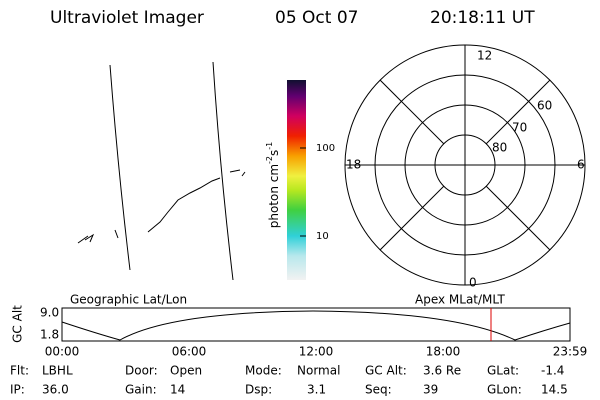 Image resolution: width=600 pixels, height=400 pixels. Describe the element at coordinates (503, 371) in the screenshot. I see `info-label: GLat:` at that location.